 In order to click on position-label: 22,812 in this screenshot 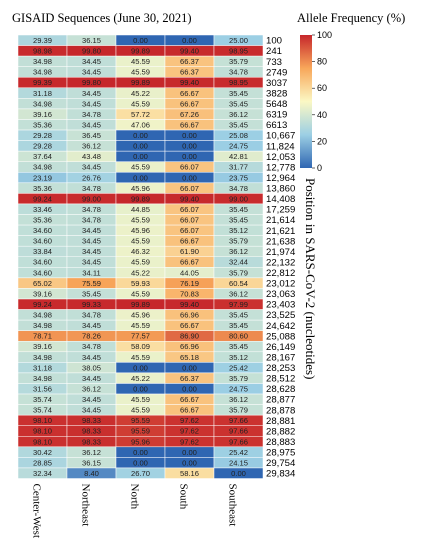, I will do `click(280, 273)`.